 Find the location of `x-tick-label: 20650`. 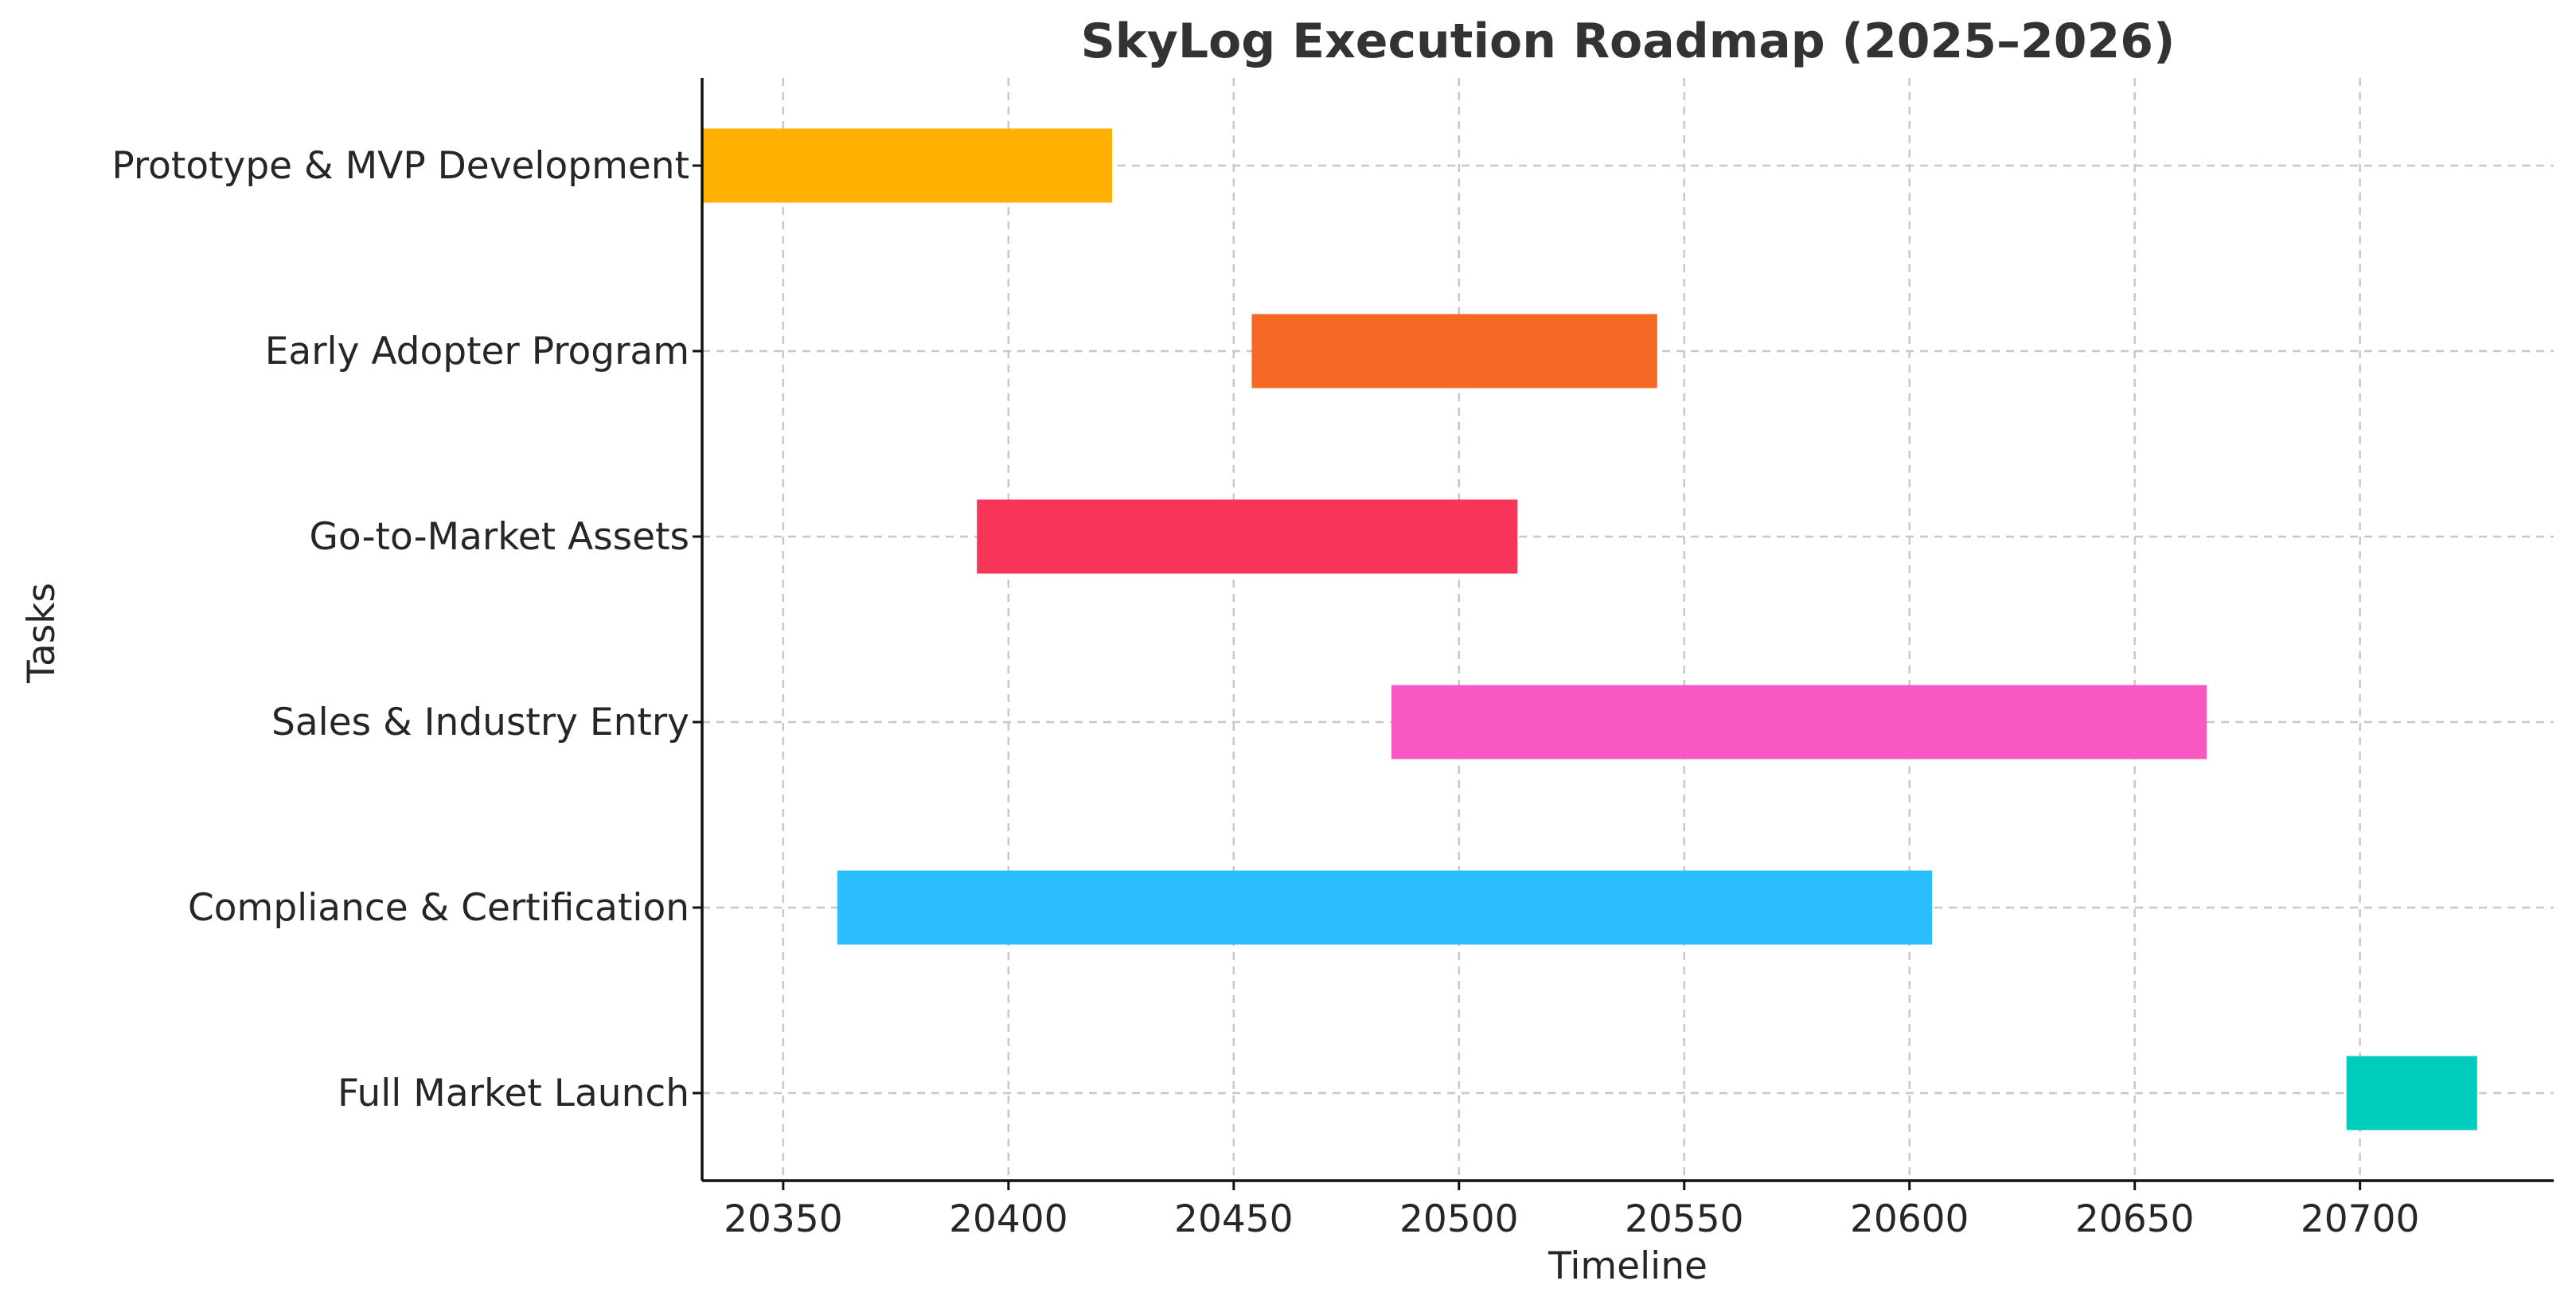

x-tick-label: 20650 is located at coordinates (2135, 1219).